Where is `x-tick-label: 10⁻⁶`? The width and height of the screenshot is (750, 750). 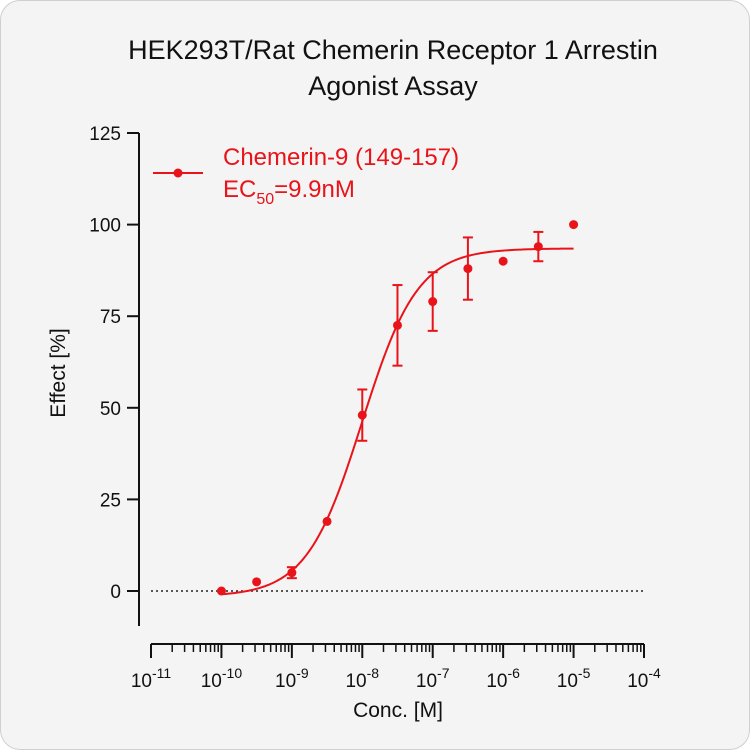
x-tick-label: 10⁻⁶ is located at coordinates (503, 678).